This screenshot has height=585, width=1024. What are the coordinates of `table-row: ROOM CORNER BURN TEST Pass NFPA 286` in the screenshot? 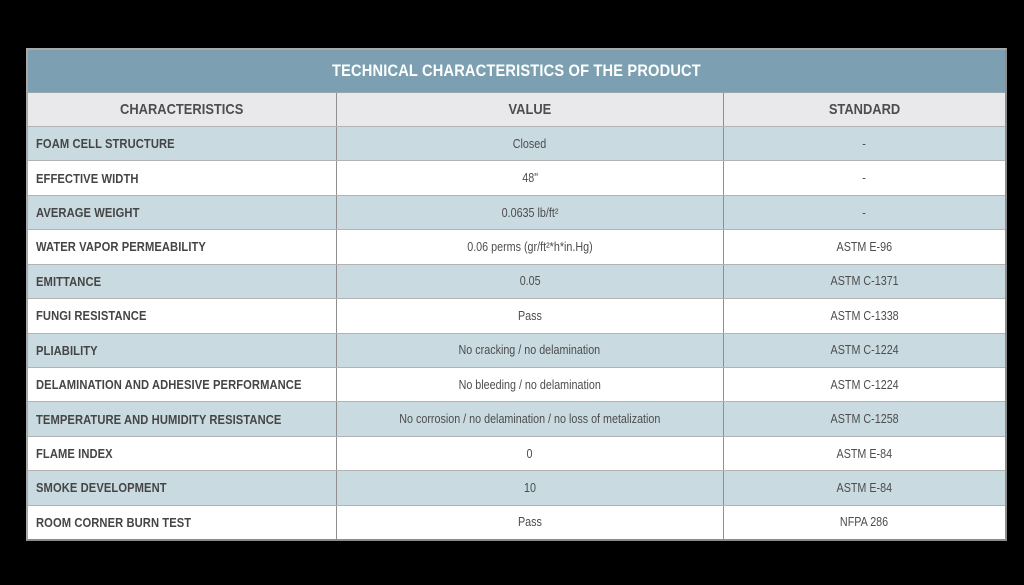 It's located at (516, 522).